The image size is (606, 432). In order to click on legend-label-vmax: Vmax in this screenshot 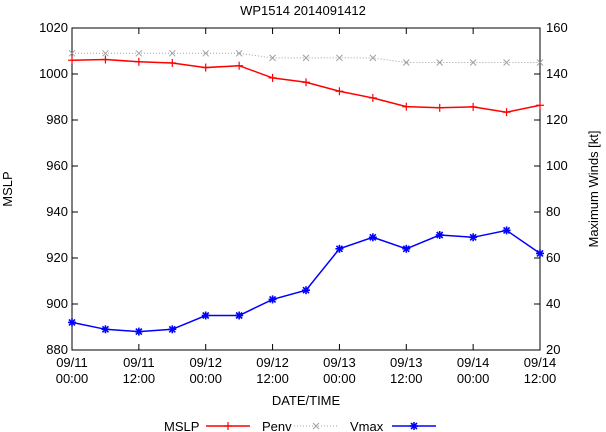, I will do `click(367, 425)`.